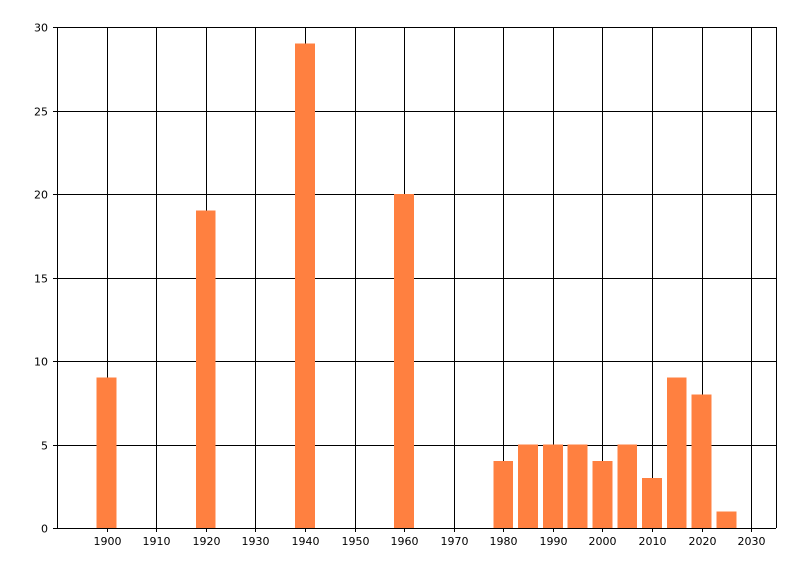 The height and width of the screenshot is (576, 800). What do you see at coordinates (653, 541) in the screenshot?
I see `x-tick-label: 2010` at bounding box center [653, 541].